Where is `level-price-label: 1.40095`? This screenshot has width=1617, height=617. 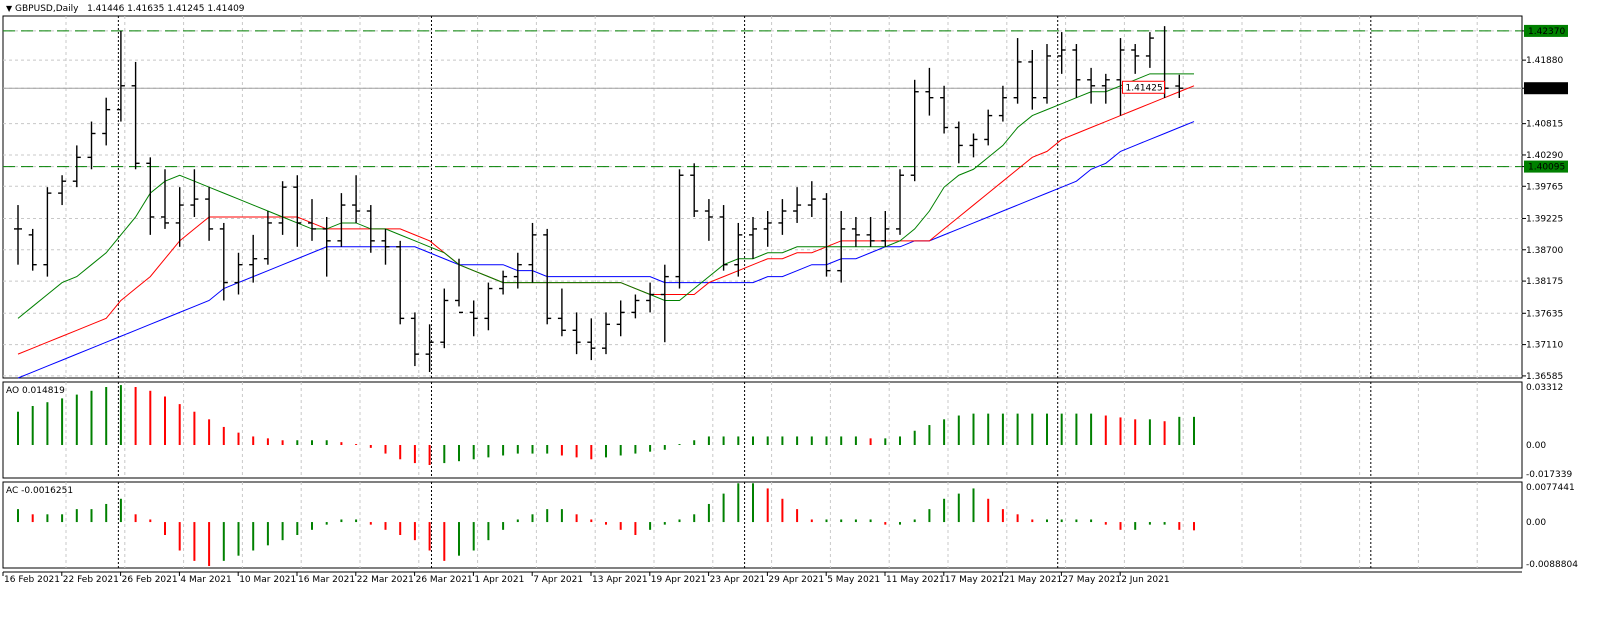
level-price-label: 1.40095 is located at coordinates (1546, 168).